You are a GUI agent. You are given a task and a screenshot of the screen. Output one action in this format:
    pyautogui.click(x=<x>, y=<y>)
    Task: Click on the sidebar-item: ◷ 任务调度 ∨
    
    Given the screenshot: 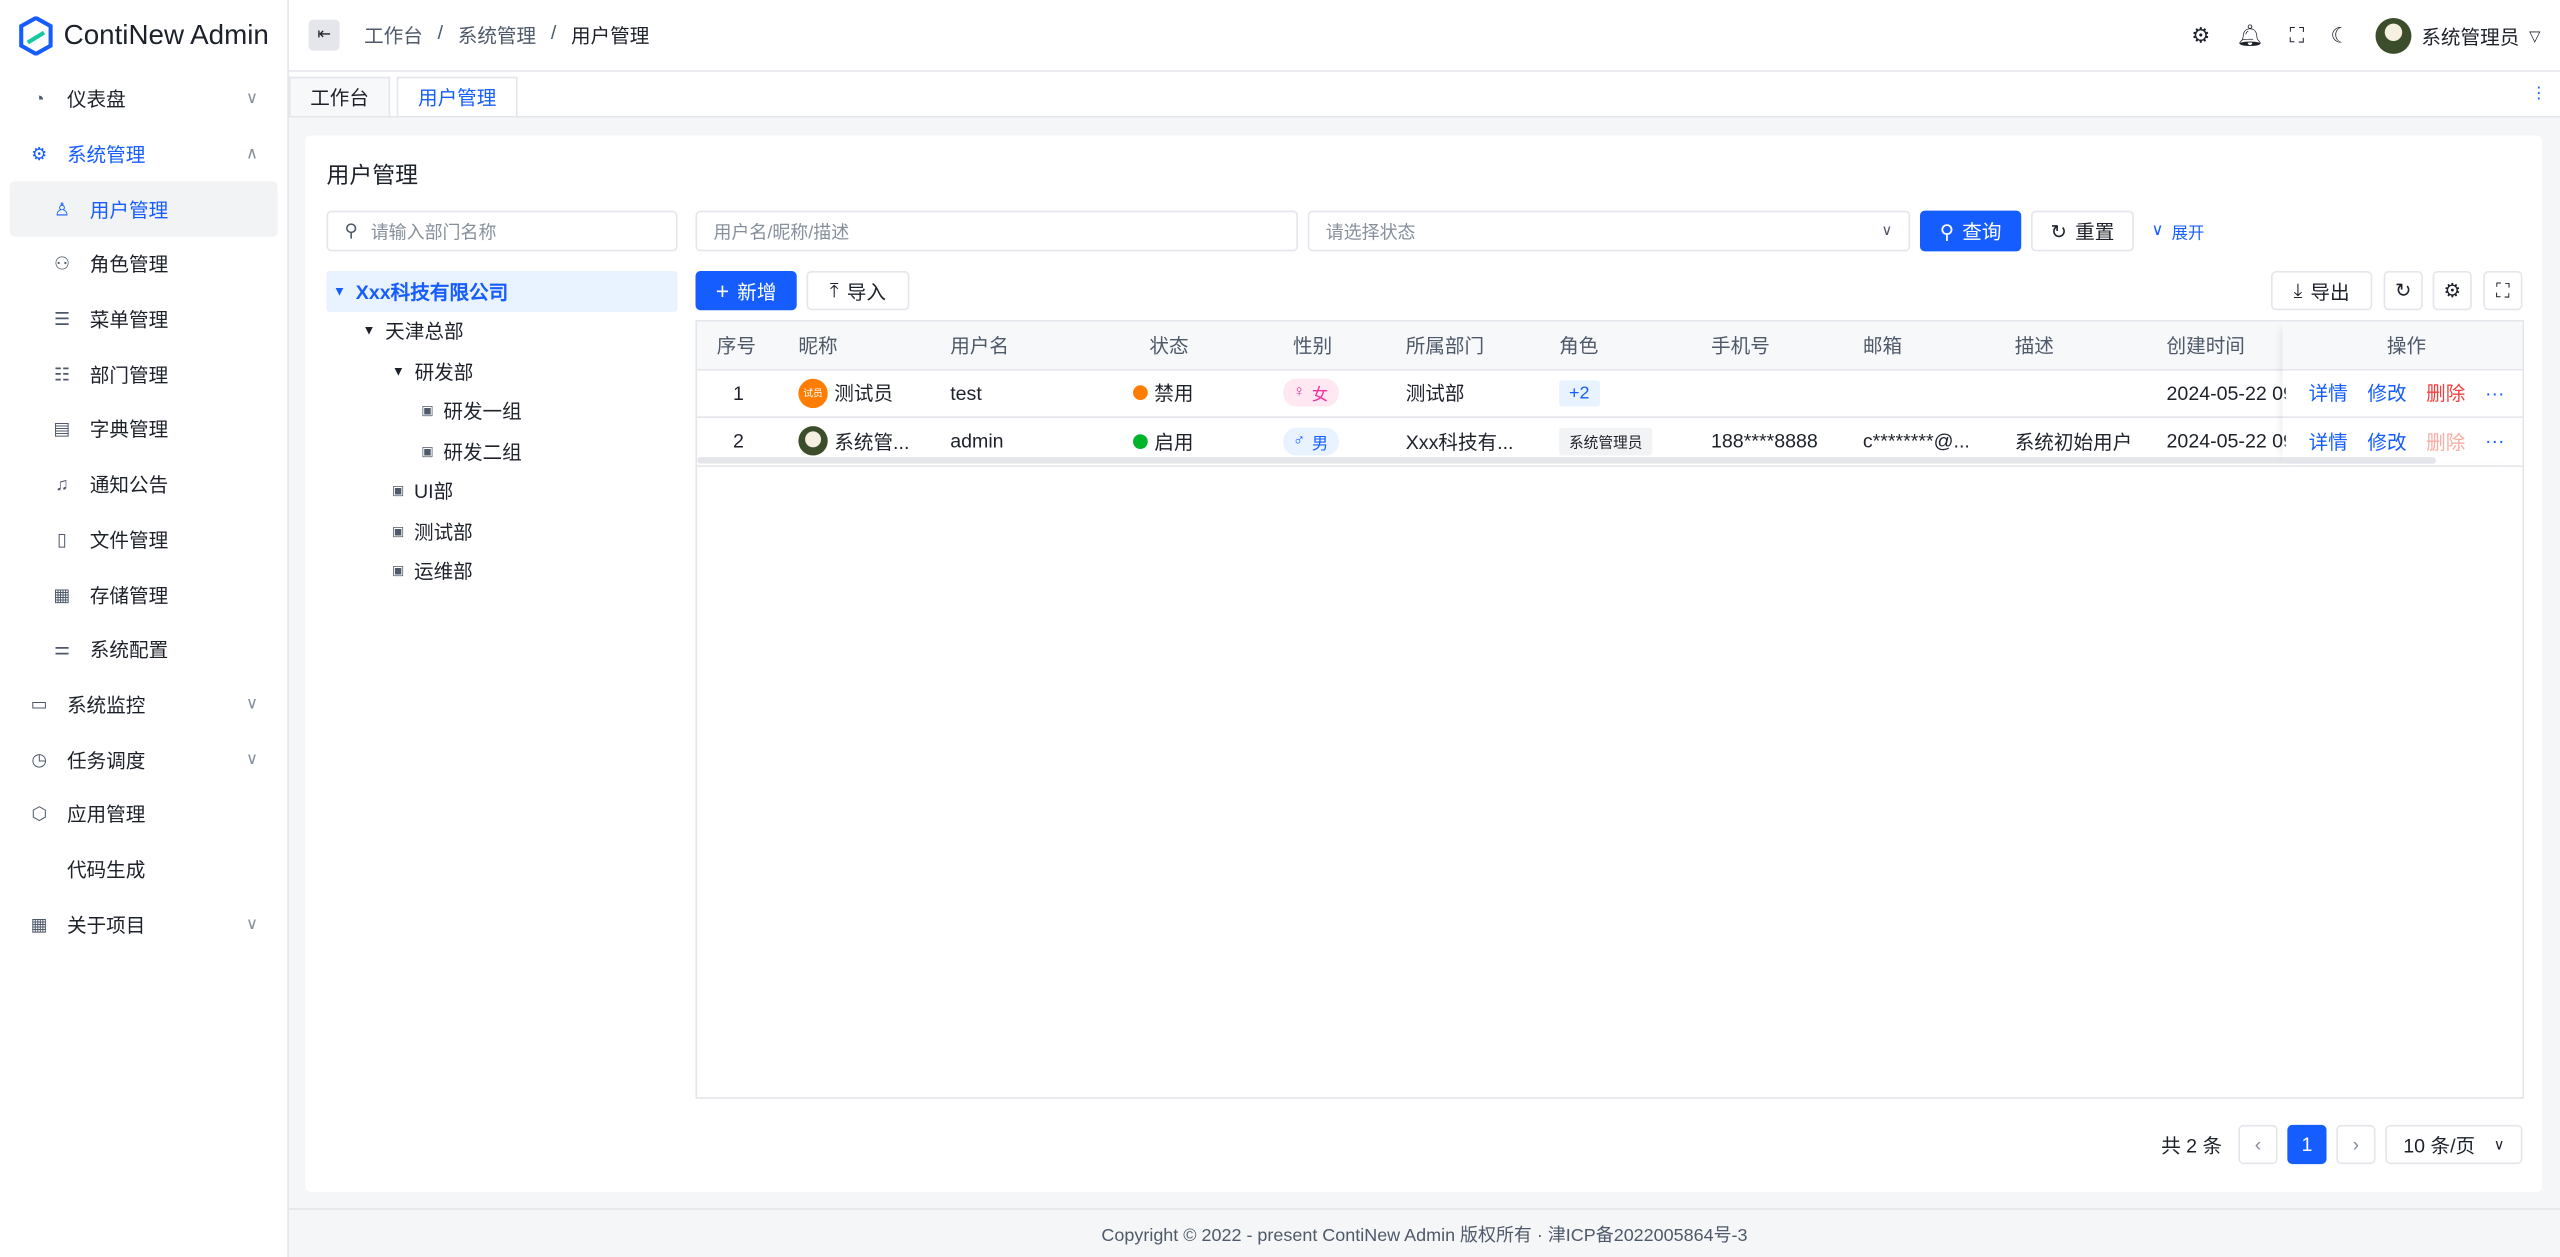 What is the action you would take?
    pyautogui.click(x=139, y=759)
    